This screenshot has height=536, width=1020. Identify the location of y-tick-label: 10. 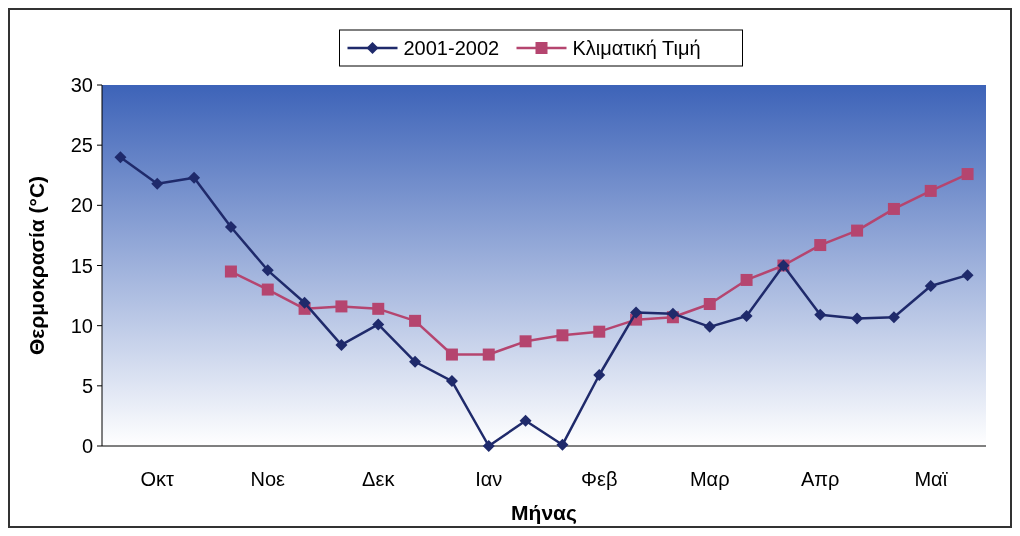
(81, 325).